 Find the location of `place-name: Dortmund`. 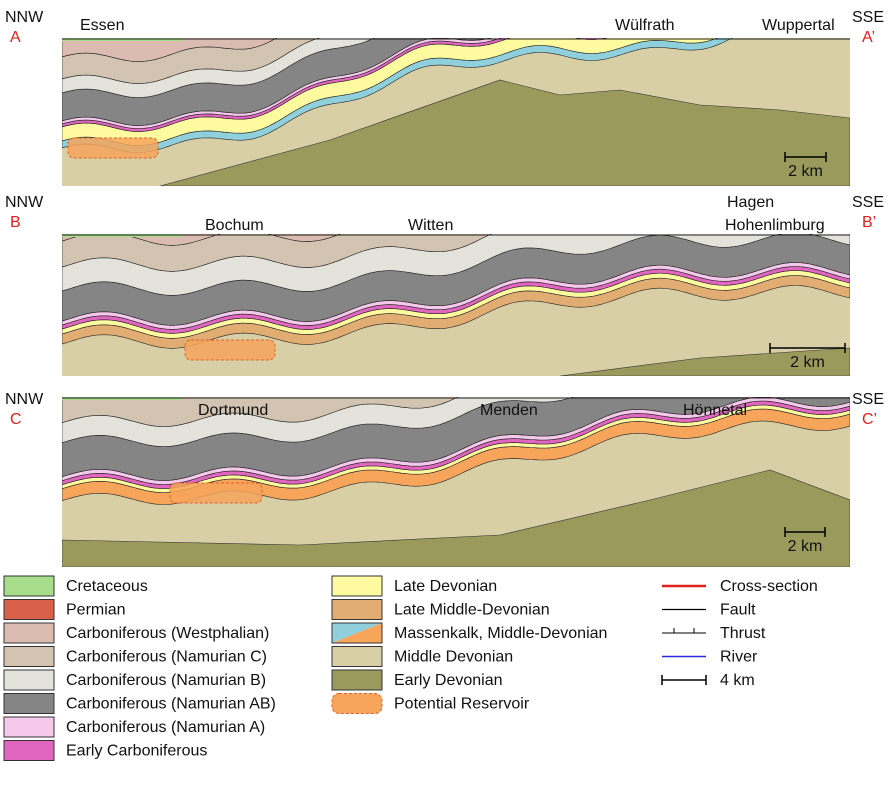

place-name: Dortmund is located at coordinates (233, 410).